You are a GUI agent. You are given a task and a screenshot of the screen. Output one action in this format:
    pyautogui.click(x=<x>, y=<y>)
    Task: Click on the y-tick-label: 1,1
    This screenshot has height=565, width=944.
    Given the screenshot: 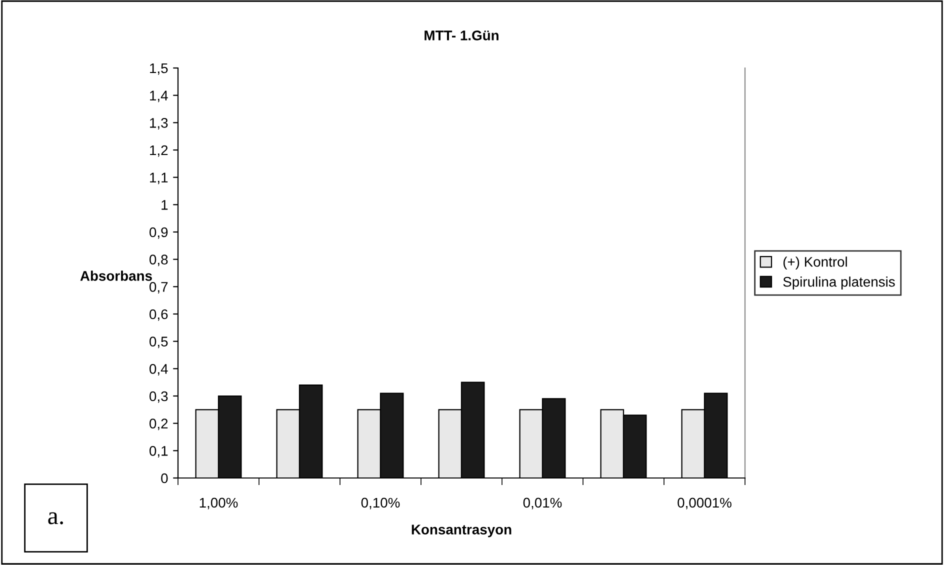 What is the action you would take?
    pyautogui.click(x=159, y=178)
    